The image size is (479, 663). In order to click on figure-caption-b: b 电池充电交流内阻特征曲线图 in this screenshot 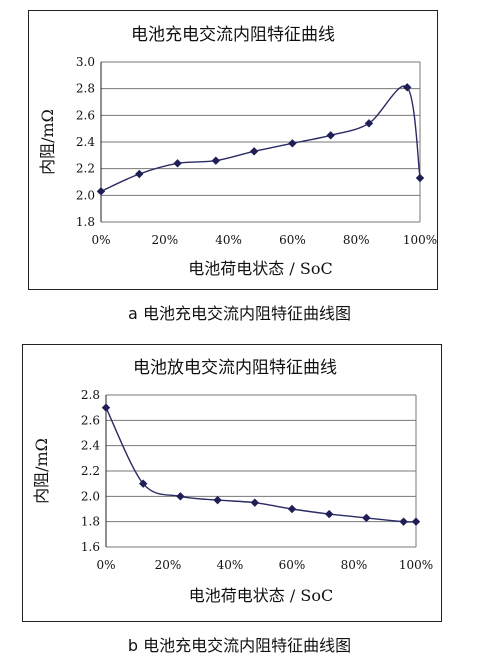, I will do `click(239, 645)`.